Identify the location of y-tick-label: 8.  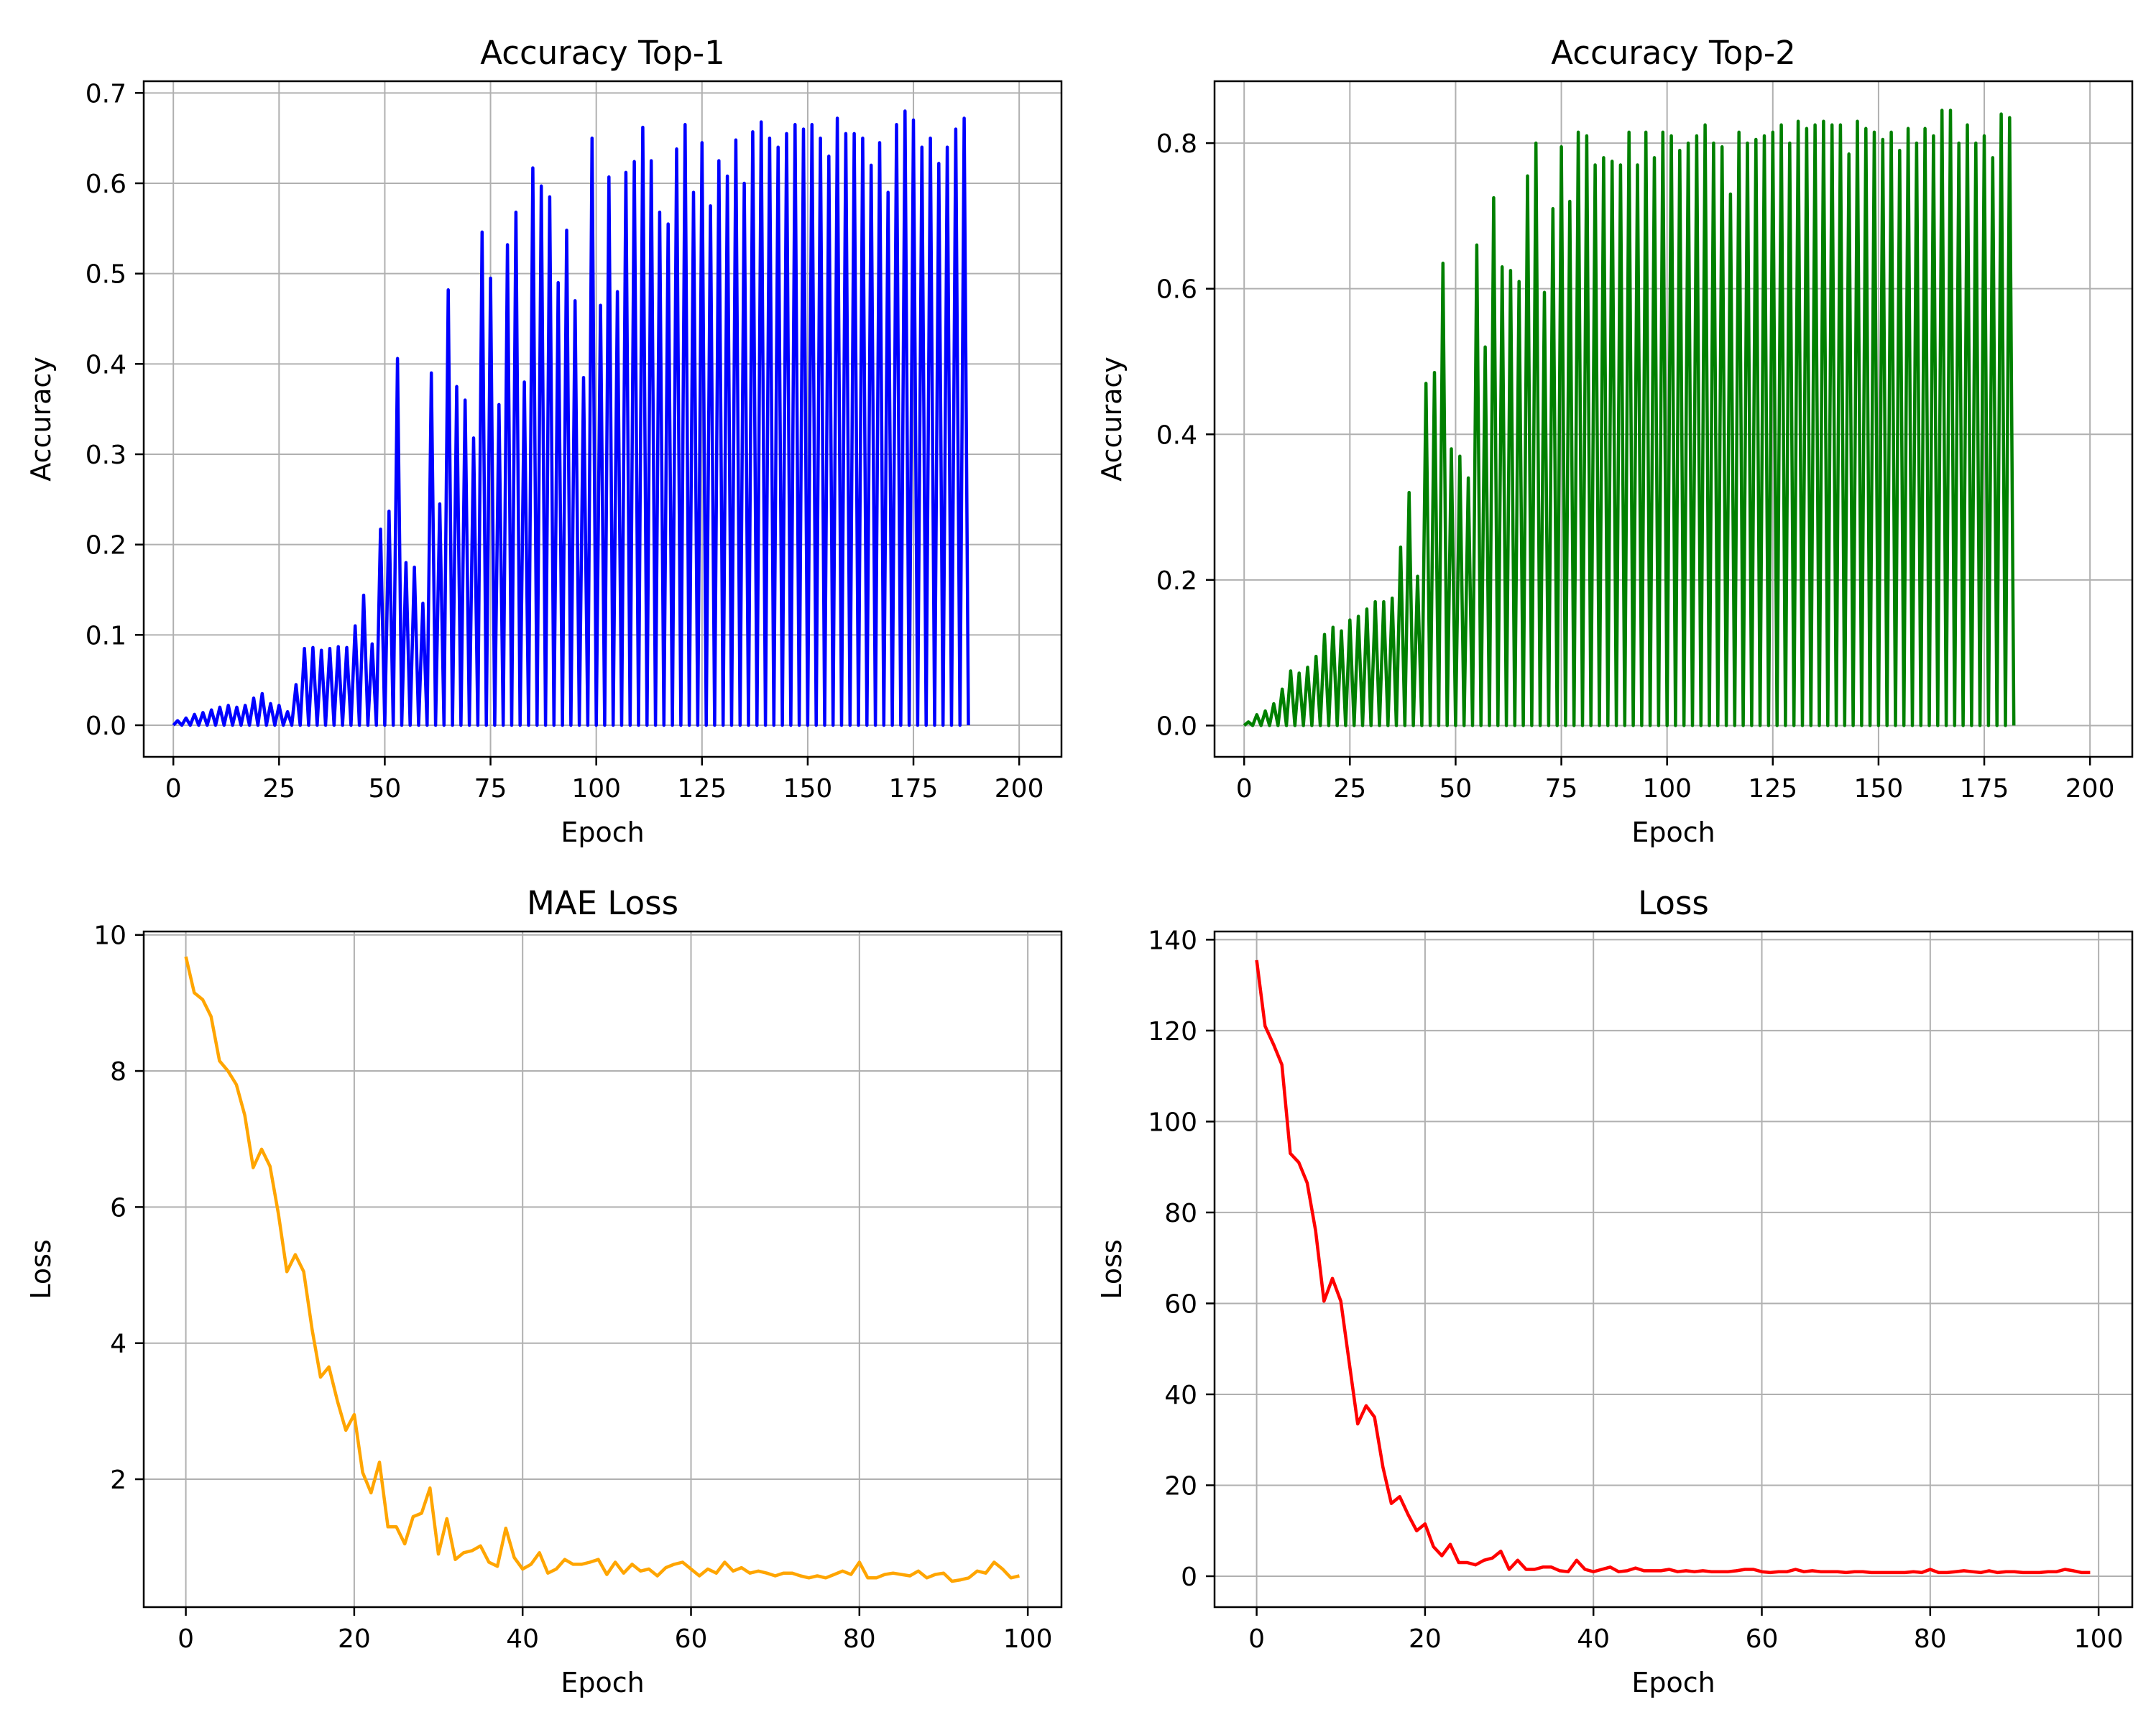
(118, 1072).